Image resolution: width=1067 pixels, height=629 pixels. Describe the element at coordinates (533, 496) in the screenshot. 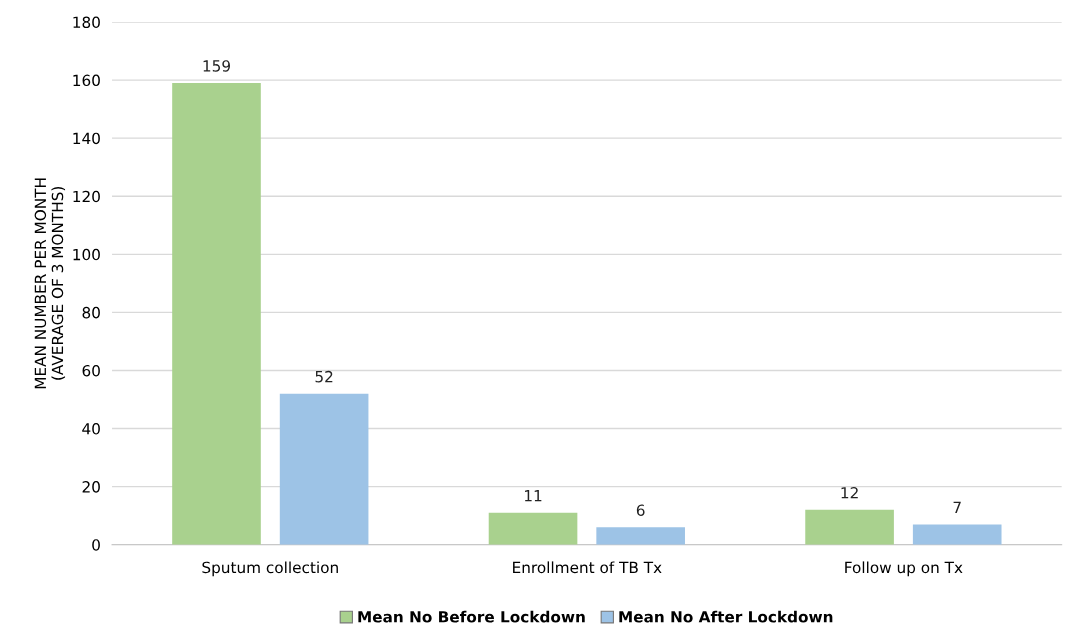

I see `data-label: 11` at that location.